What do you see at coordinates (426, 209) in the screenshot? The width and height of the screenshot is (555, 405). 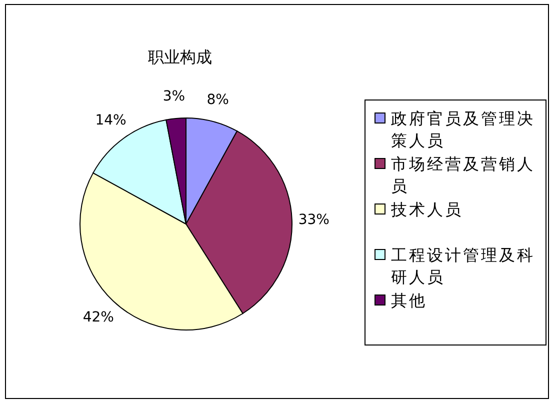 I see `legend-label: 技术人员` at bounding box center [426, 209].